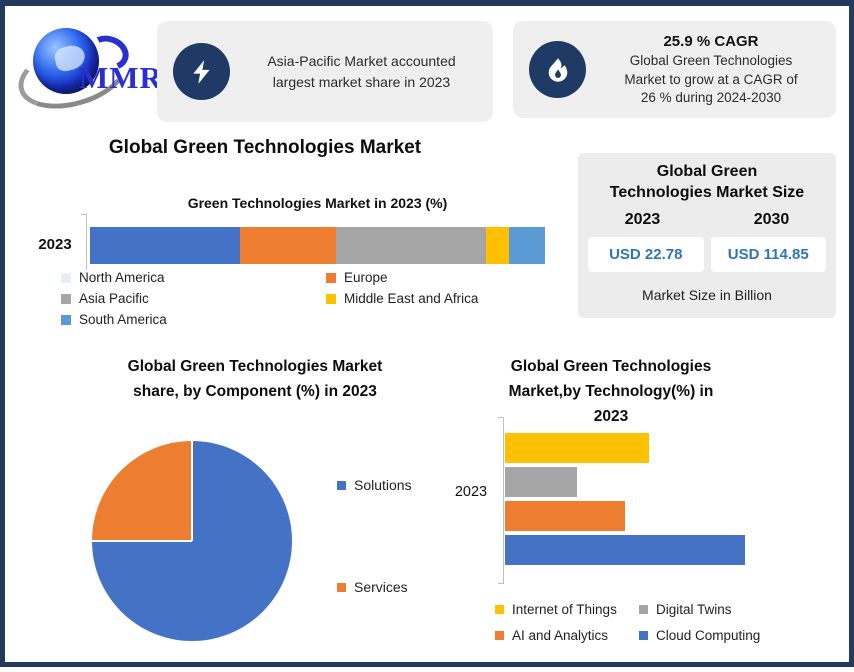  I want to click on legend-marker-europe, so click(331, 277).